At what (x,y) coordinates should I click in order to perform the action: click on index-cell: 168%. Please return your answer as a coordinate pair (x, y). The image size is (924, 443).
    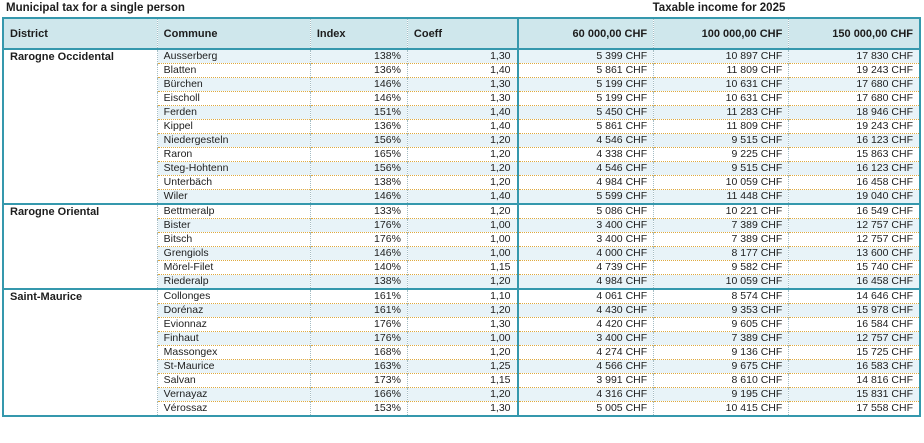
    Looking at the image, I should click on (358, 352).